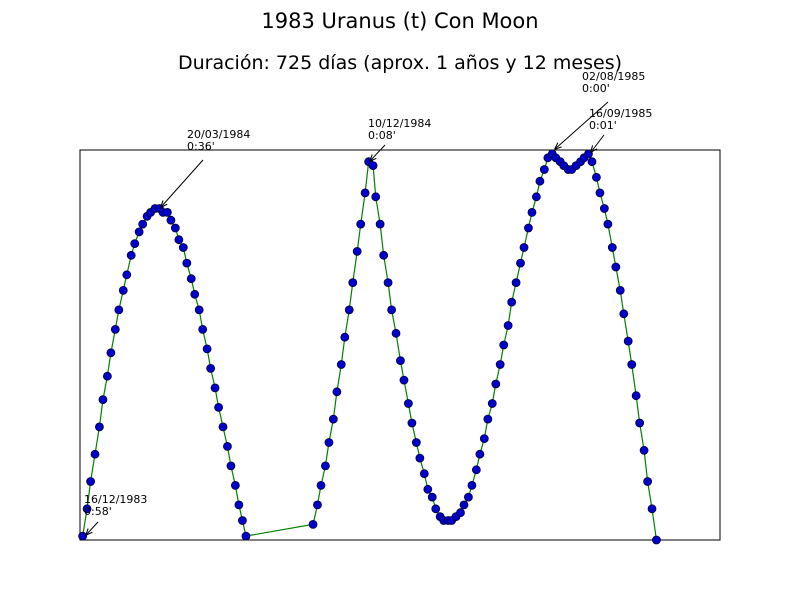  I want to click on annotation-value: 0:08', so click(382, 135).